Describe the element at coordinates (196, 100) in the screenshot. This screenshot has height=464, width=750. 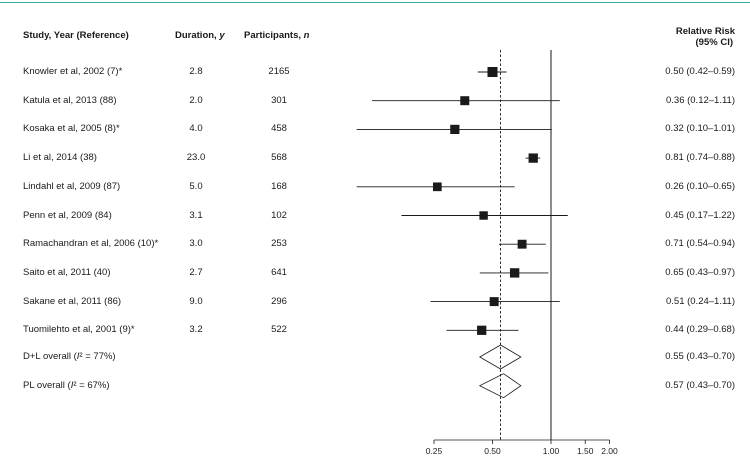
I see `study-duration: 2.0` at that location.